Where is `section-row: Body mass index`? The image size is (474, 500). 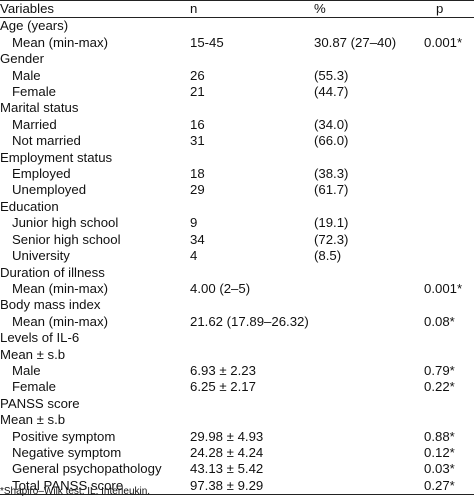
section-row: Body mass index is located at coordinates (237, 305).